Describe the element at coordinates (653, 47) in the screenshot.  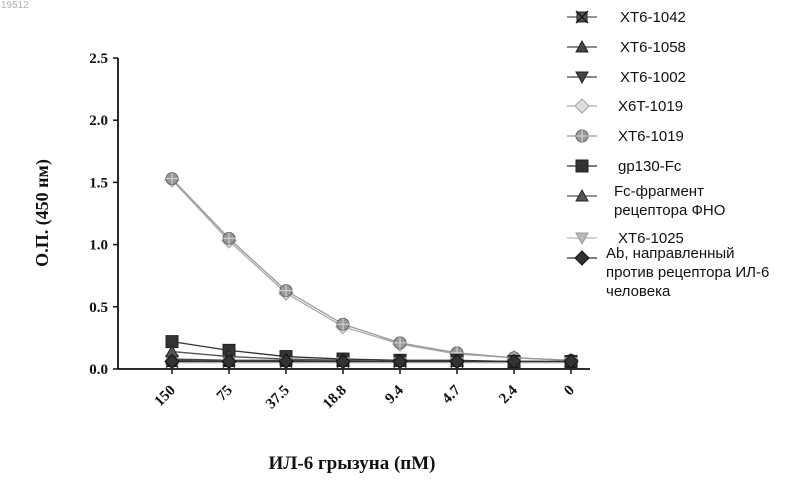
I see `legend-label: XT6-1058` at that location.